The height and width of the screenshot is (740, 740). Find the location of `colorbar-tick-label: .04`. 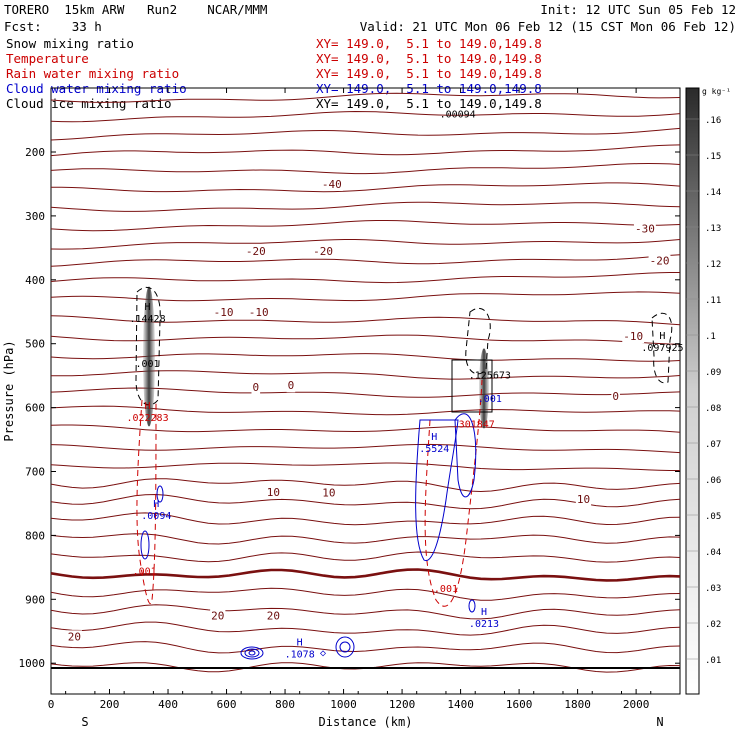

colorbar-tick-label: .04 is located at coordinates (713, 553).